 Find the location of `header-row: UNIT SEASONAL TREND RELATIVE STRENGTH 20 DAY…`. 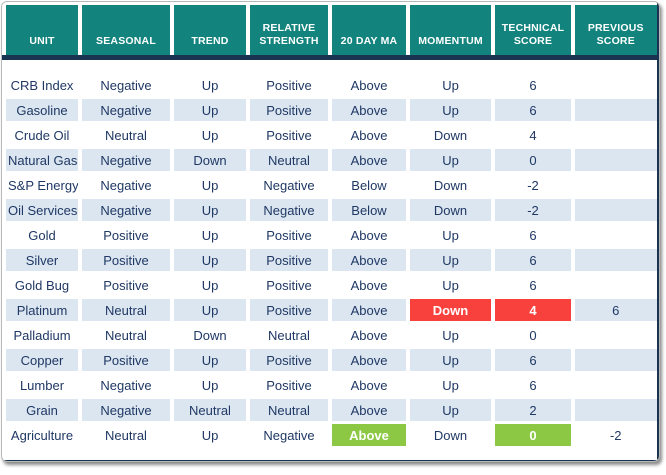

header-row: UNIT SEASONAL TREND RELATIVE STRENGTH 20 DAY… is located at coordinates (330, 31).